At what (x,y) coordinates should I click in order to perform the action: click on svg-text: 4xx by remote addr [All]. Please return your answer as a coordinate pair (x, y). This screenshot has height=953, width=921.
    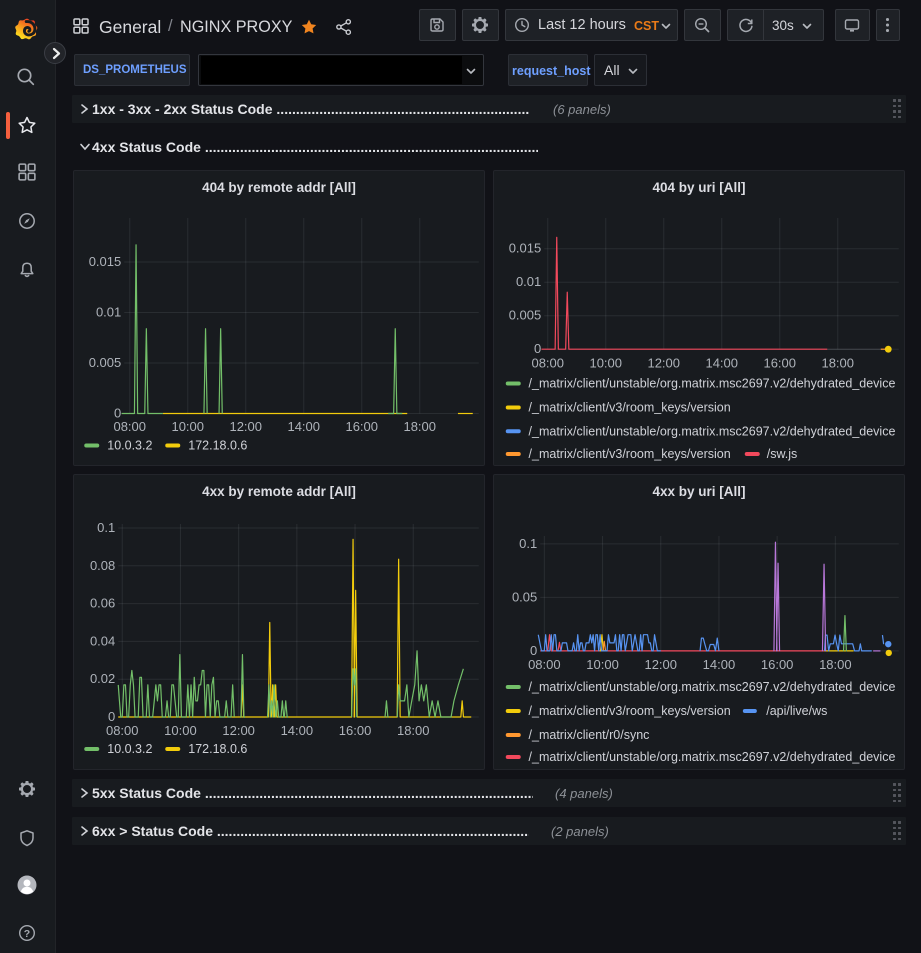
    Looking at the image, I should click on (279, 491).